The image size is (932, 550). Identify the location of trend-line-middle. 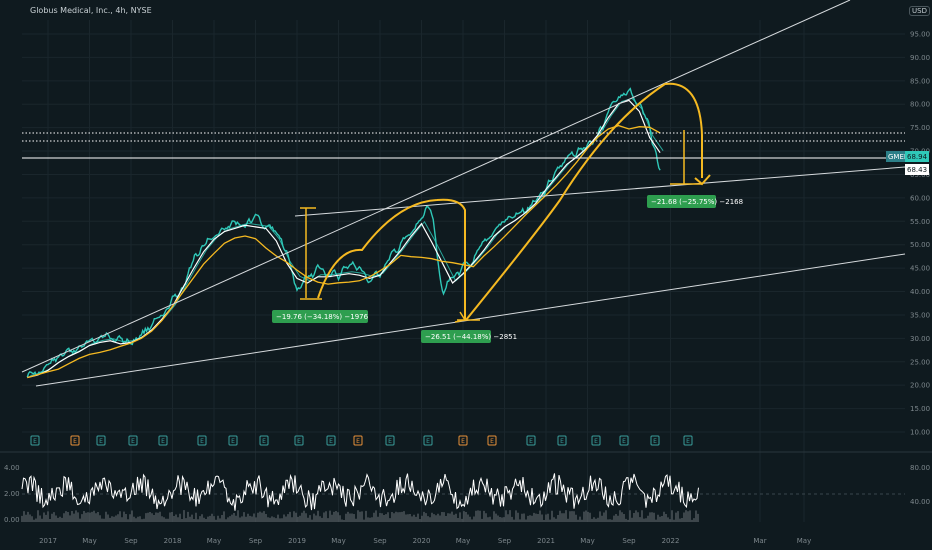
(600, 191).